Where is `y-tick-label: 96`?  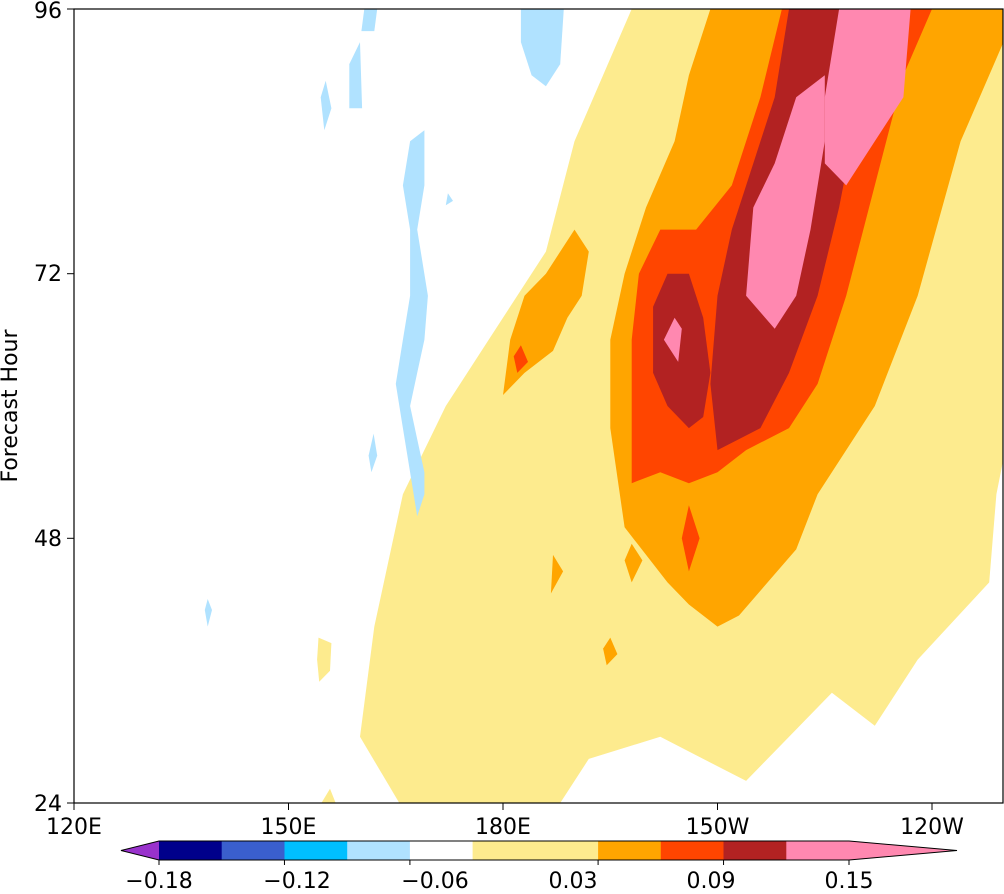
y-tick-label: 96 is located at coordinates (48, 12).